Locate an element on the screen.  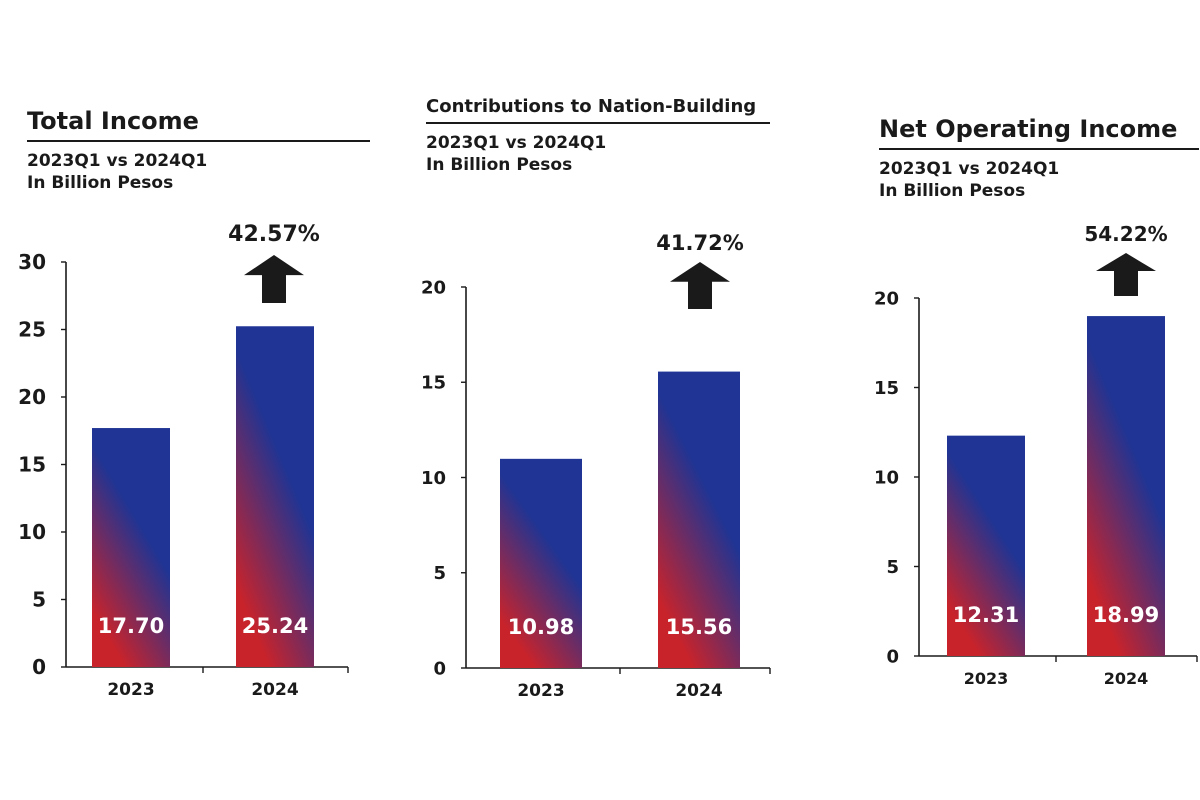
y-tick-label: 30 is located at coordinates (32, 262).